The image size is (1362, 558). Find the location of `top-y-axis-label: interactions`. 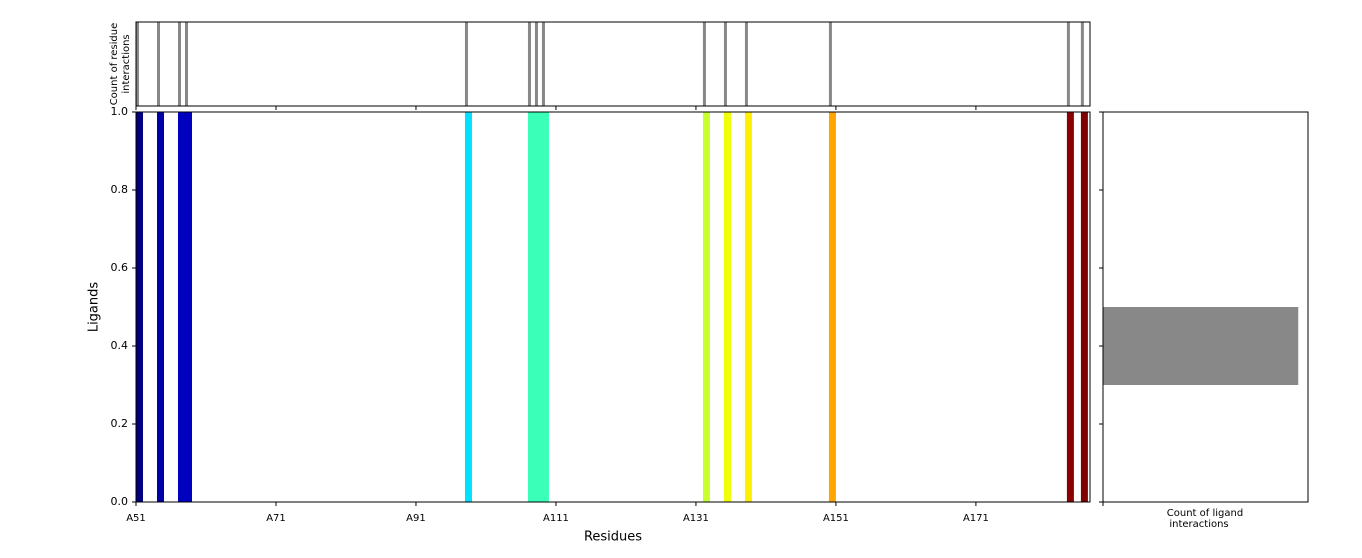

top-y-axis-label: interactions is located at coordinates (126, 63).